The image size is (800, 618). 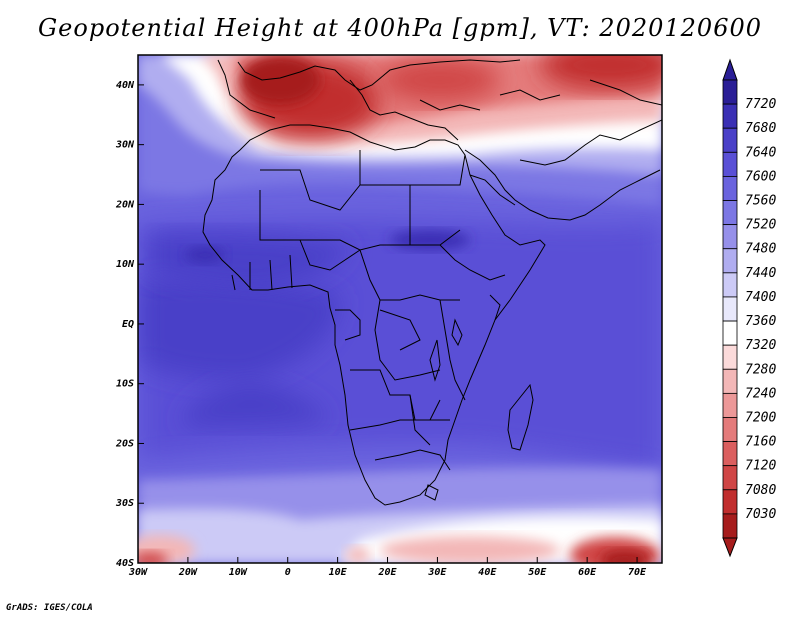 What do you see at coordinates (124, 503) in the screenshot?
I see `lat-label: 30S` at bounding box center [124, 503].